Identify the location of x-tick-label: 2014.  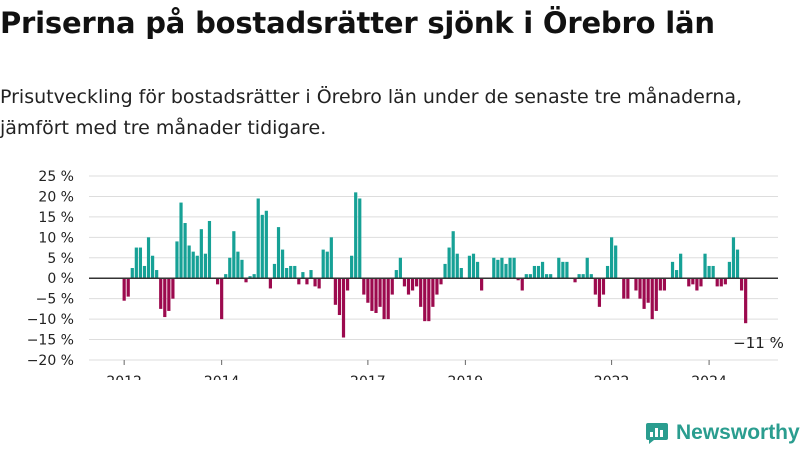
(222, 377).